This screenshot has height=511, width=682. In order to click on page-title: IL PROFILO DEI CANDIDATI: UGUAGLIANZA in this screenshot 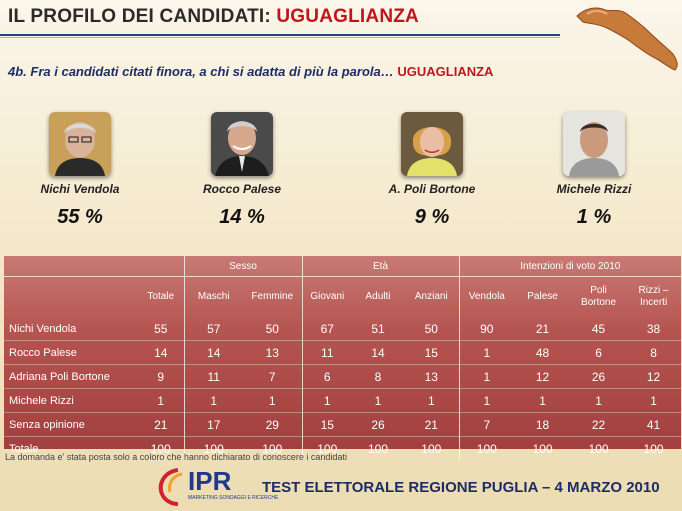, I will do `click(213, 17)`.